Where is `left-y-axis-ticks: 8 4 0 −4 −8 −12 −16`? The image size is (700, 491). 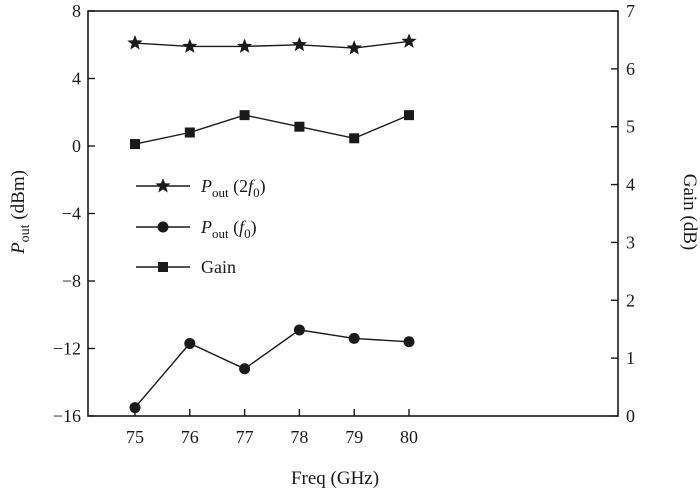 left-y-axis-ticks: 8 4 0 −4 −8 −12 −16 is located at coordinates (74, 213).